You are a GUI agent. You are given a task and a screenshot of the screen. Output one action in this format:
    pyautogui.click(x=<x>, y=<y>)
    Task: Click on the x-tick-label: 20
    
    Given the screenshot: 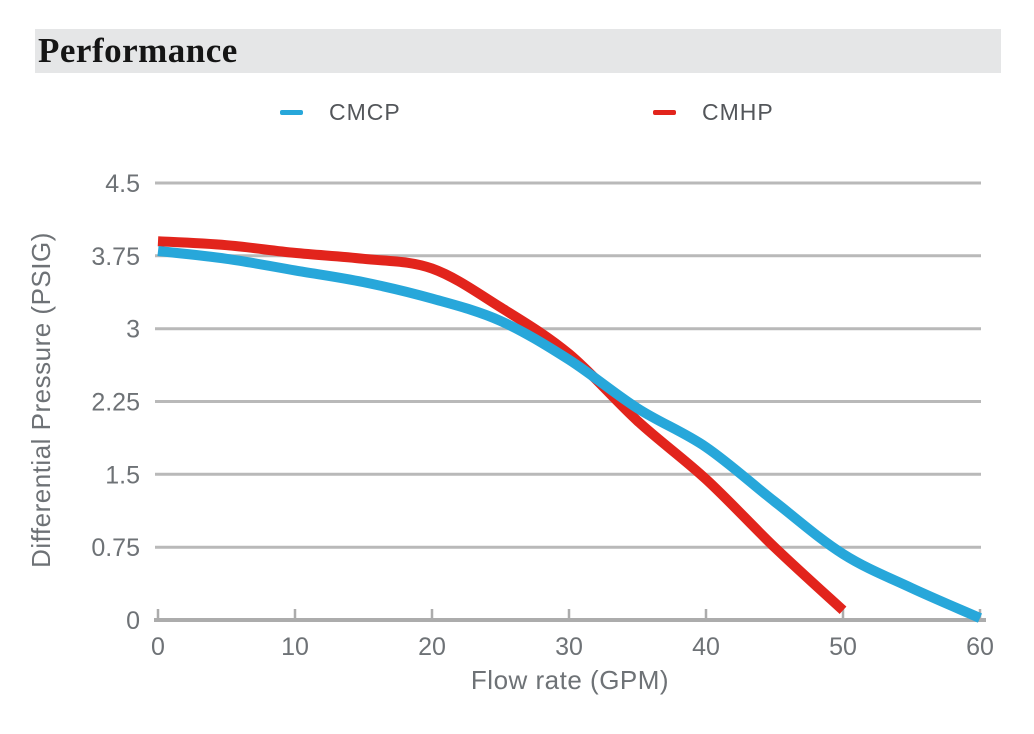 What is the action you would take?
    pyautogui.click(x=432, y=647)
    